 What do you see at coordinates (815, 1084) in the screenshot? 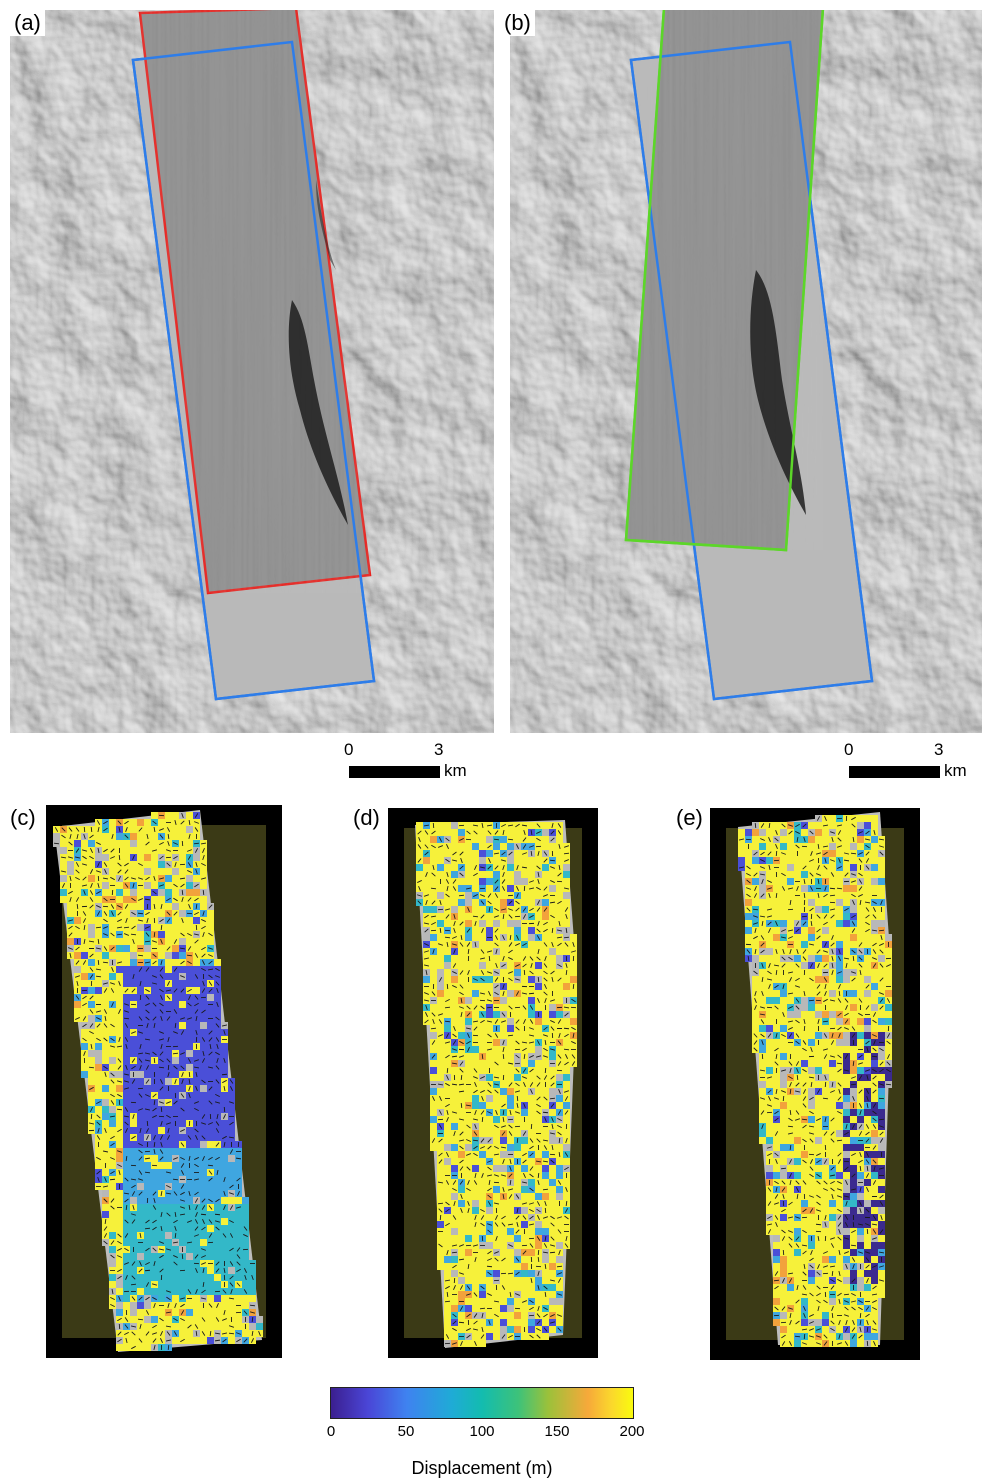
I see `displacement-map-e` at bounding box center [815, 1084].